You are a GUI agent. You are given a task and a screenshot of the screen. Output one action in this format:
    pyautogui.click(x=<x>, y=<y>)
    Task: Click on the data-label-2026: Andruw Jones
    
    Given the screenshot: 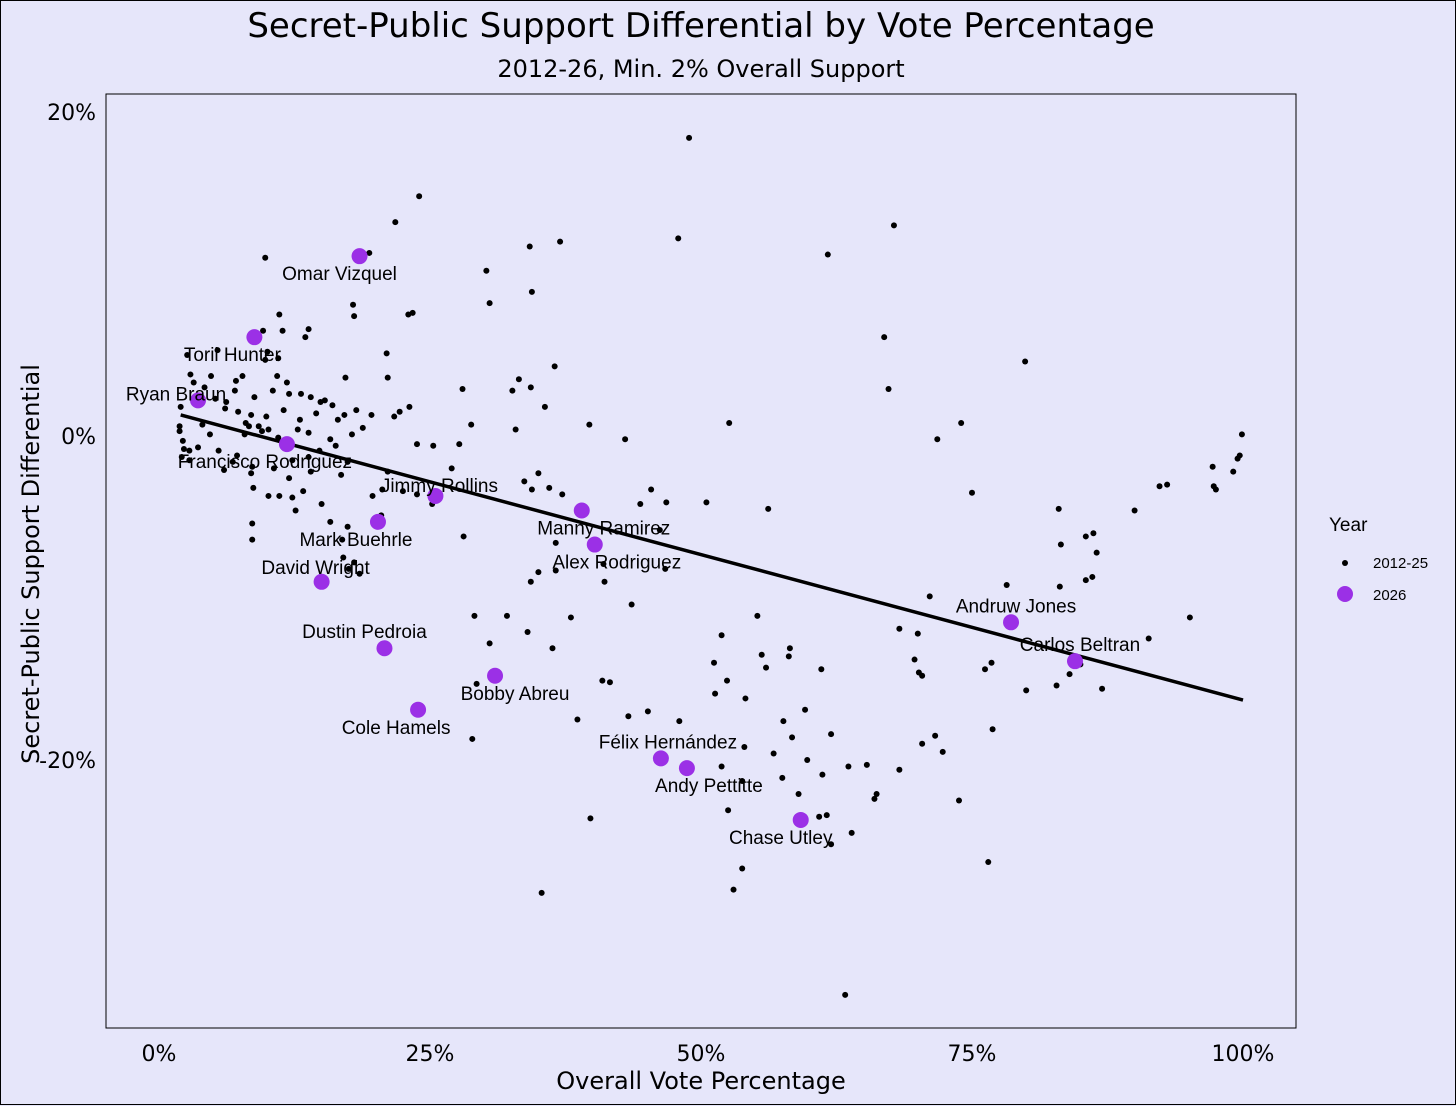 What is the action you would take?
    pyautogui.click(x=1016, y=606)
    